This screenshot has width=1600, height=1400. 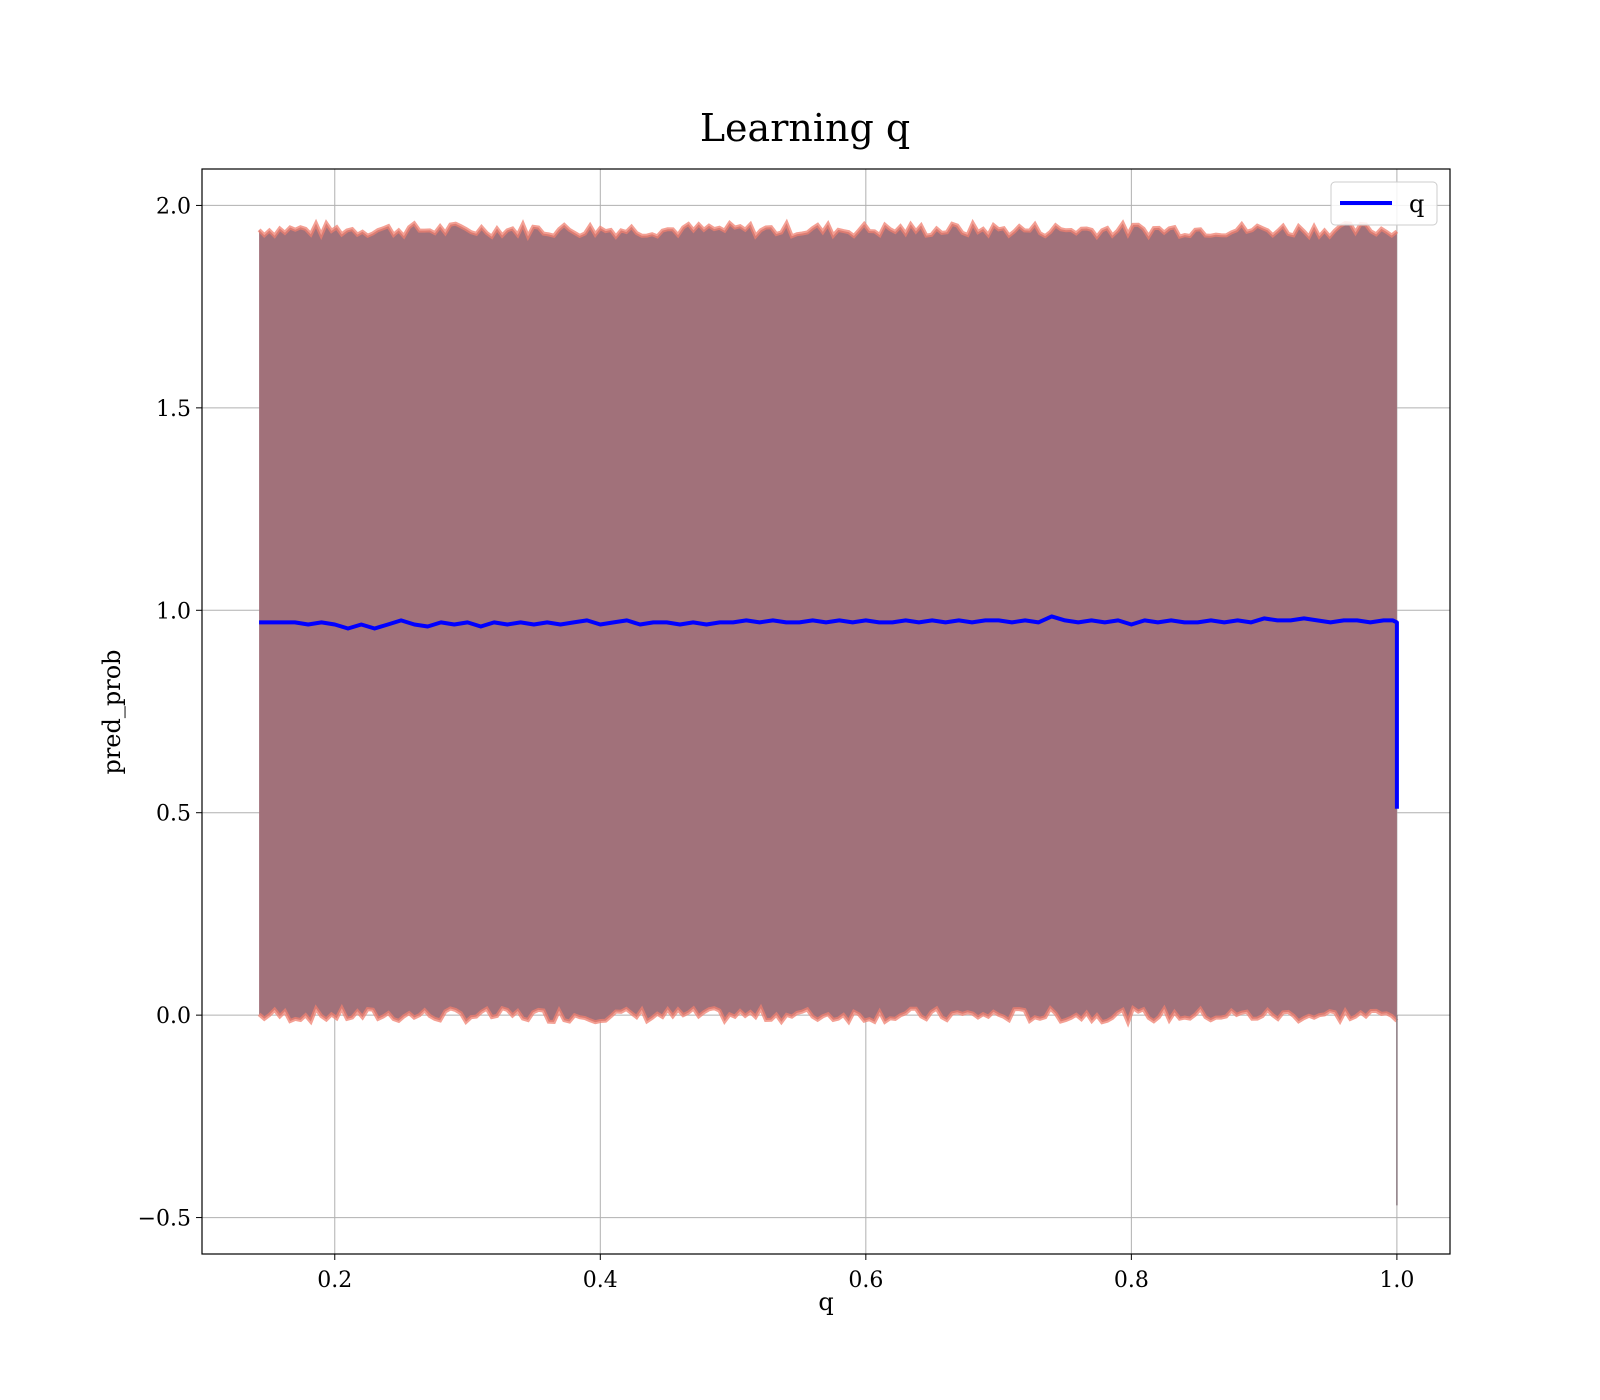 What do you see at coordinates (173, 814) in the screenshot?
I see `y-tick-label: 0.5` at bounding box center [173, 814].